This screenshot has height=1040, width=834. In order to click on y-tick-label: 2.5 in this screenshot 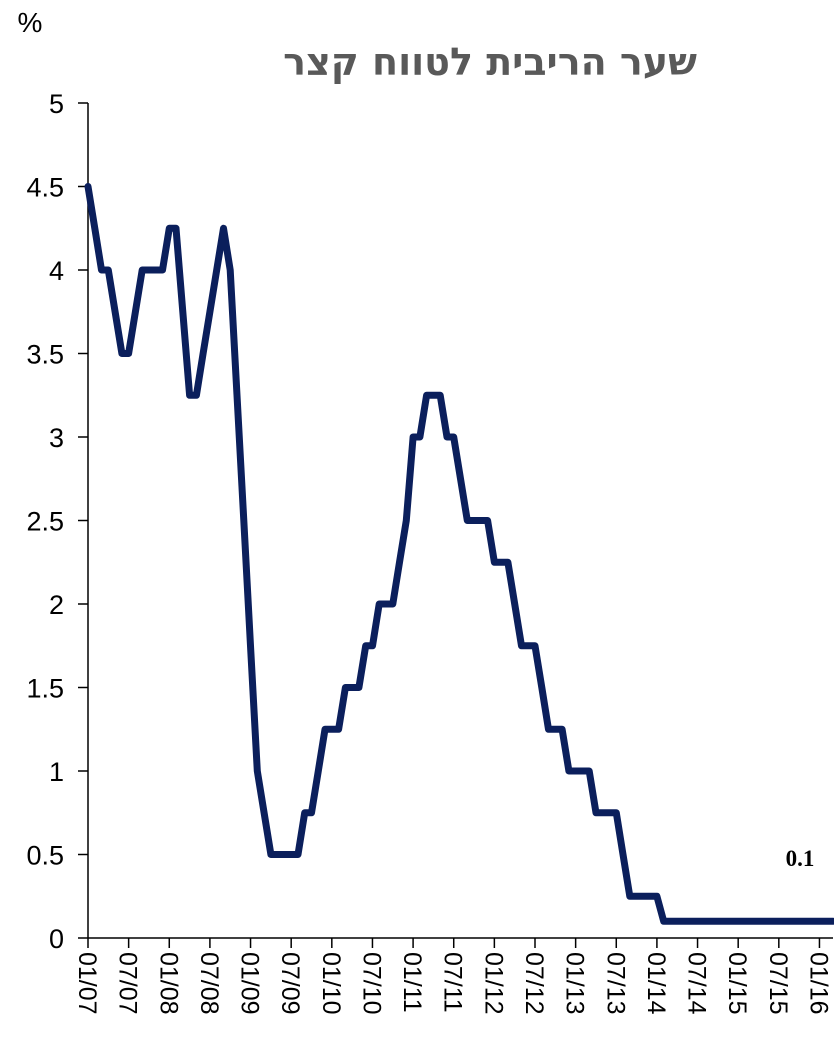, I will do `click(45, 522)`.